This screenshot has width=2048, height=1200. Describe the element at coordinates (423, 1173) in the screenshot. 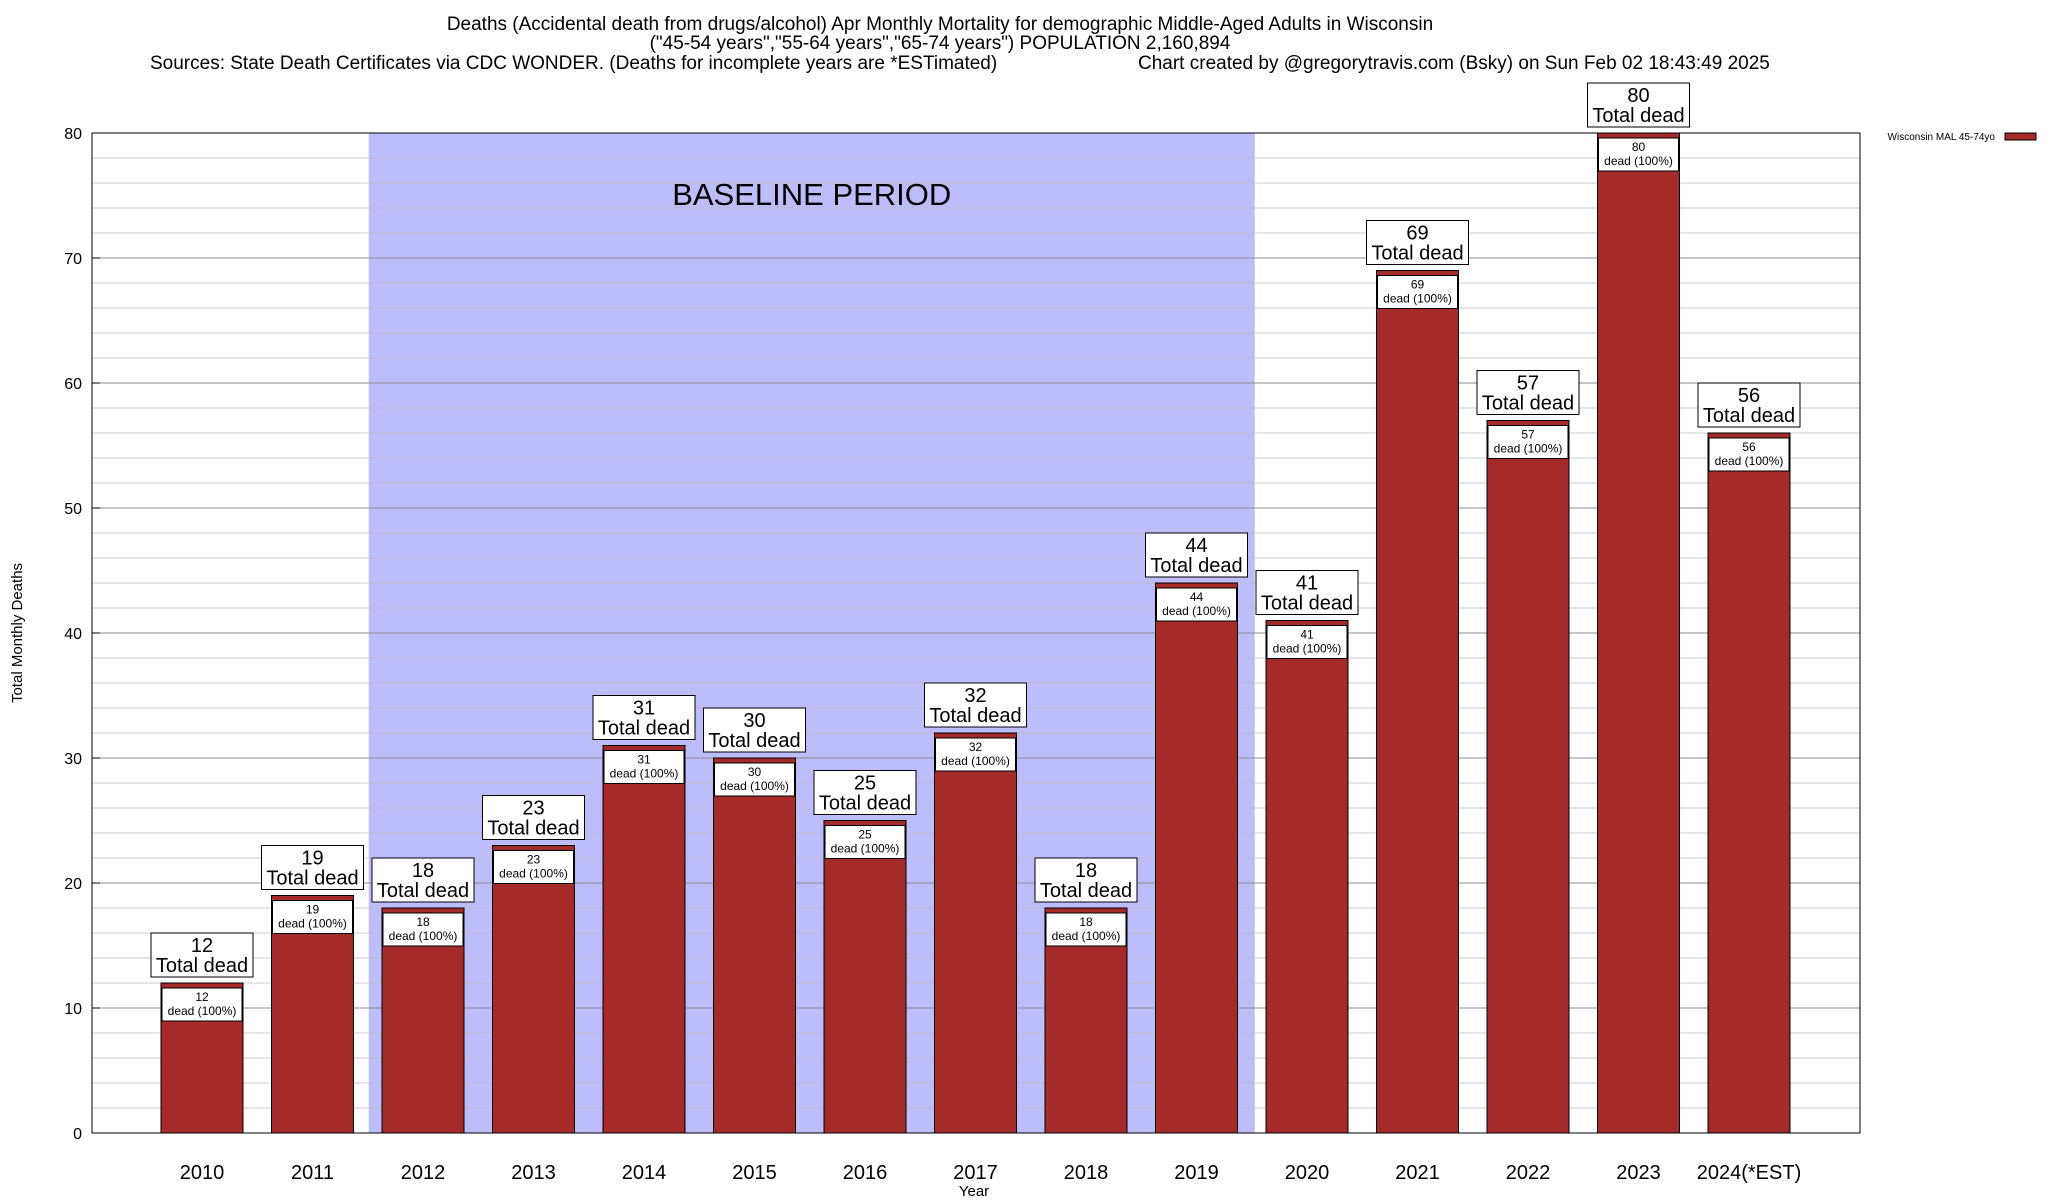

I see `x-tick-label: 2012` at that location.